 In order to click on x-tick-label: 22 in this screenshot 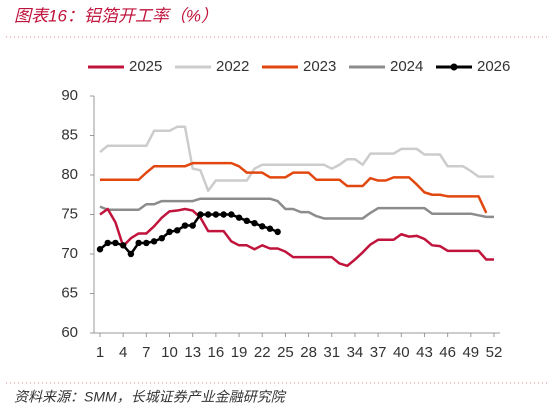, I will do `click(262, 352)`.